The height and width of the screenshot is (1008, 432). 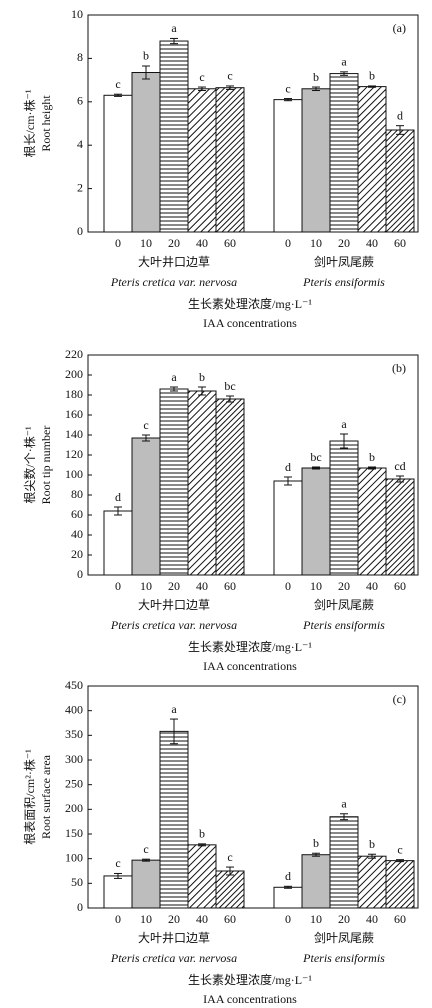 What do you see at coordinates (399, 28) in the screenshot?
I see `panel-label: (a)` at bounding box center [399, 28].